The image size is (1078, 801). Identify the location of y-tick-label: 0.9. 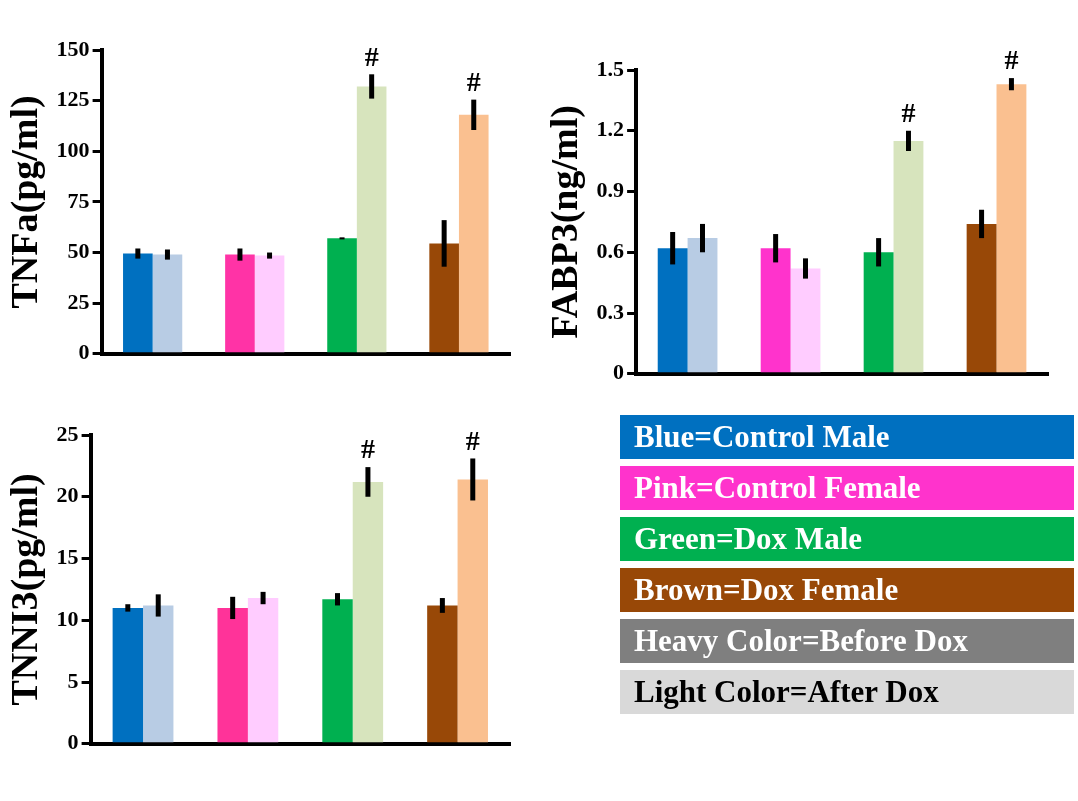
(610, 190).